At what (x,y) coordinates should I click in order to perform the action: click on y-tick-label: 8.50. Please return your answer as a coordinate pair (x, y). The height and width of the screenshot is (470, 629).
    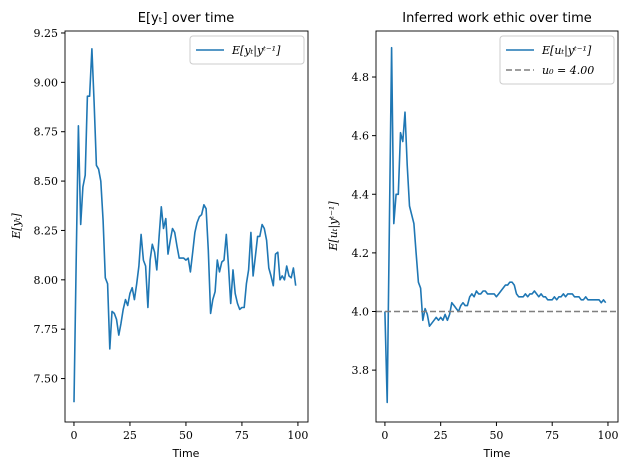
    Looking at the image, I should click on (46, 181).